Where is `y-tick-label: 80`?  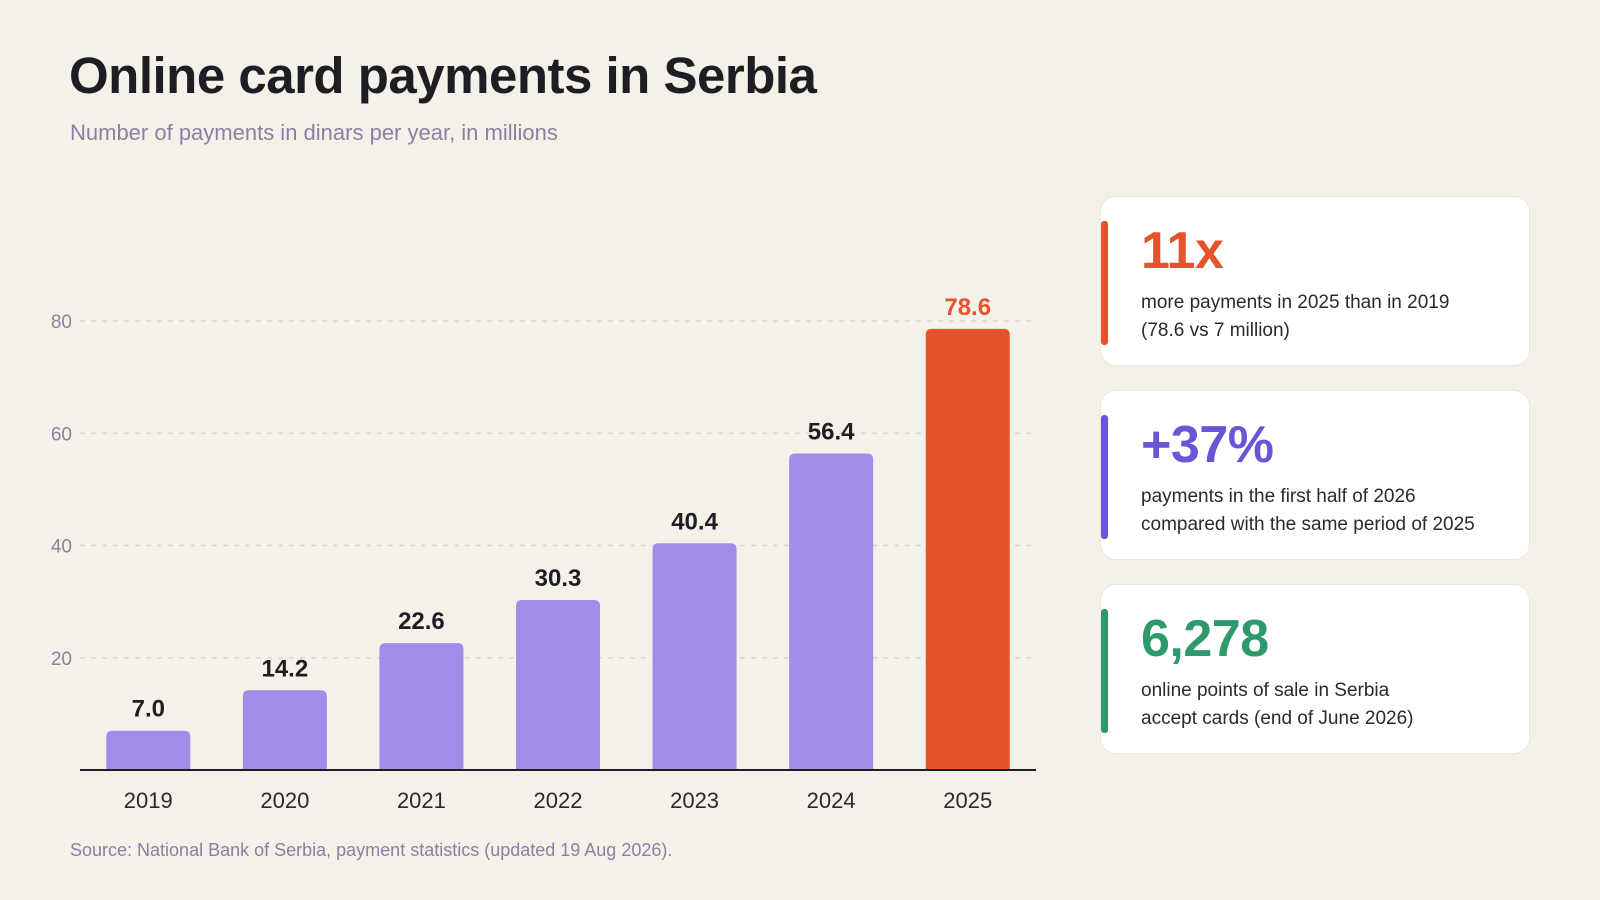
y-tick-label: 80 is located at coordinates (61, 322).